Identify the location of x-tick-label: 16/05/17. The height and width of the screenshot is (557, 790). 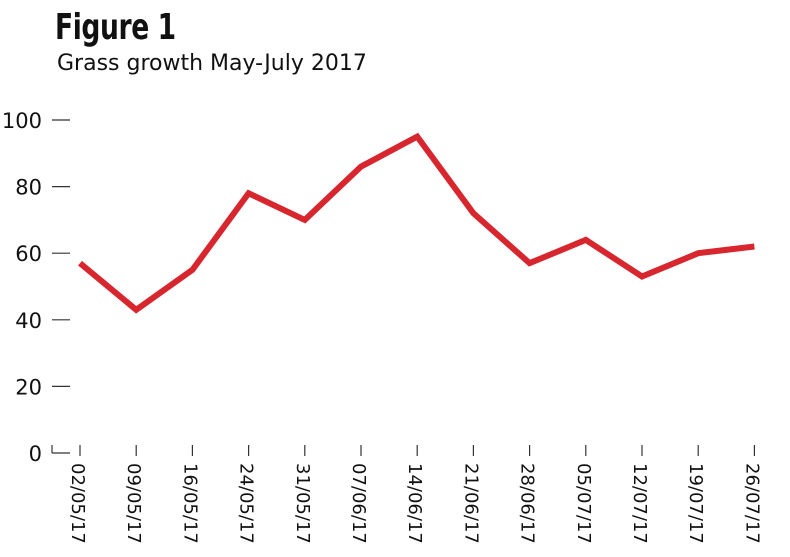
(189, 503).